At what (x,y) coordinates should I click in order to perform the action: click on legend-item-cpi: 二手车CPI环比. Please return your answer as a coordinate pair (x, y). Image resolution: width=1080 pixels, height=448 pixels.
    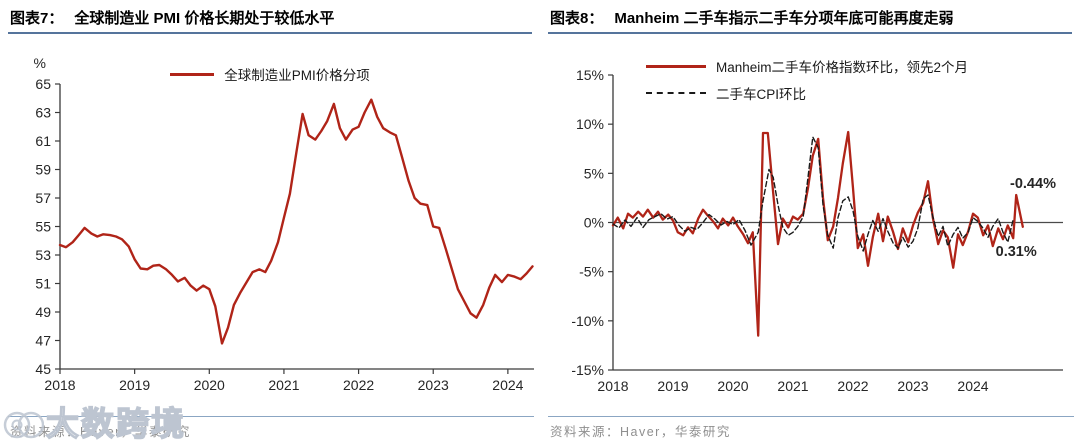
    Looking at the image, I should click on (726, 93).